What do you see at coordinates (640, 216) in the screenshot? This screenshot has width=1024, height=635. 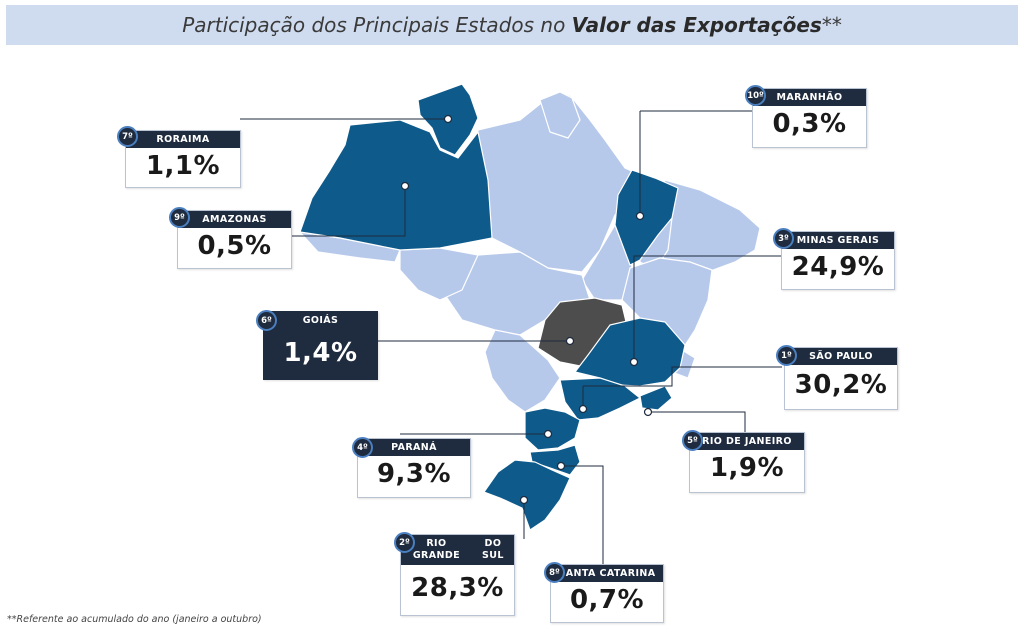 I see `marker-maranhao` at bounding box center [640, 216].